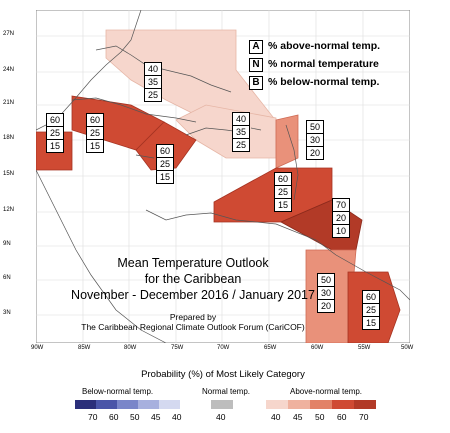 This screenshot has height=433, width=450. Describe the element at coordinates (323, 64) in the screenshot. I see `legend-text-n: % normal temperature` at that location.